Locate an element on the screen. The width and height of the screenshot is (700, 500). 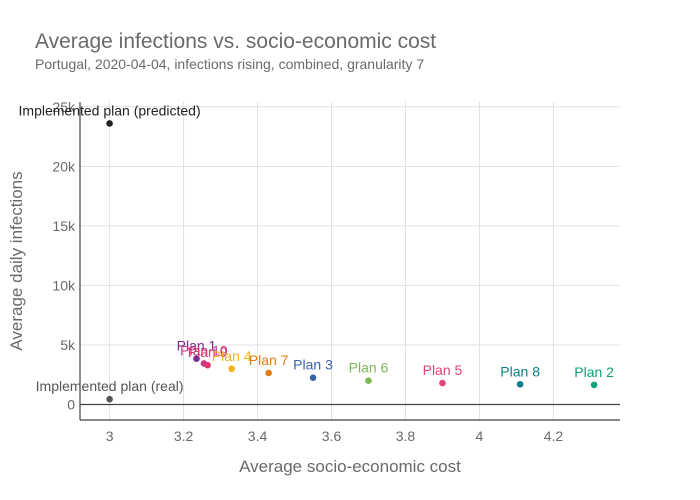
data-label: Implemented plan (real) is located at coordinates (110, 386).